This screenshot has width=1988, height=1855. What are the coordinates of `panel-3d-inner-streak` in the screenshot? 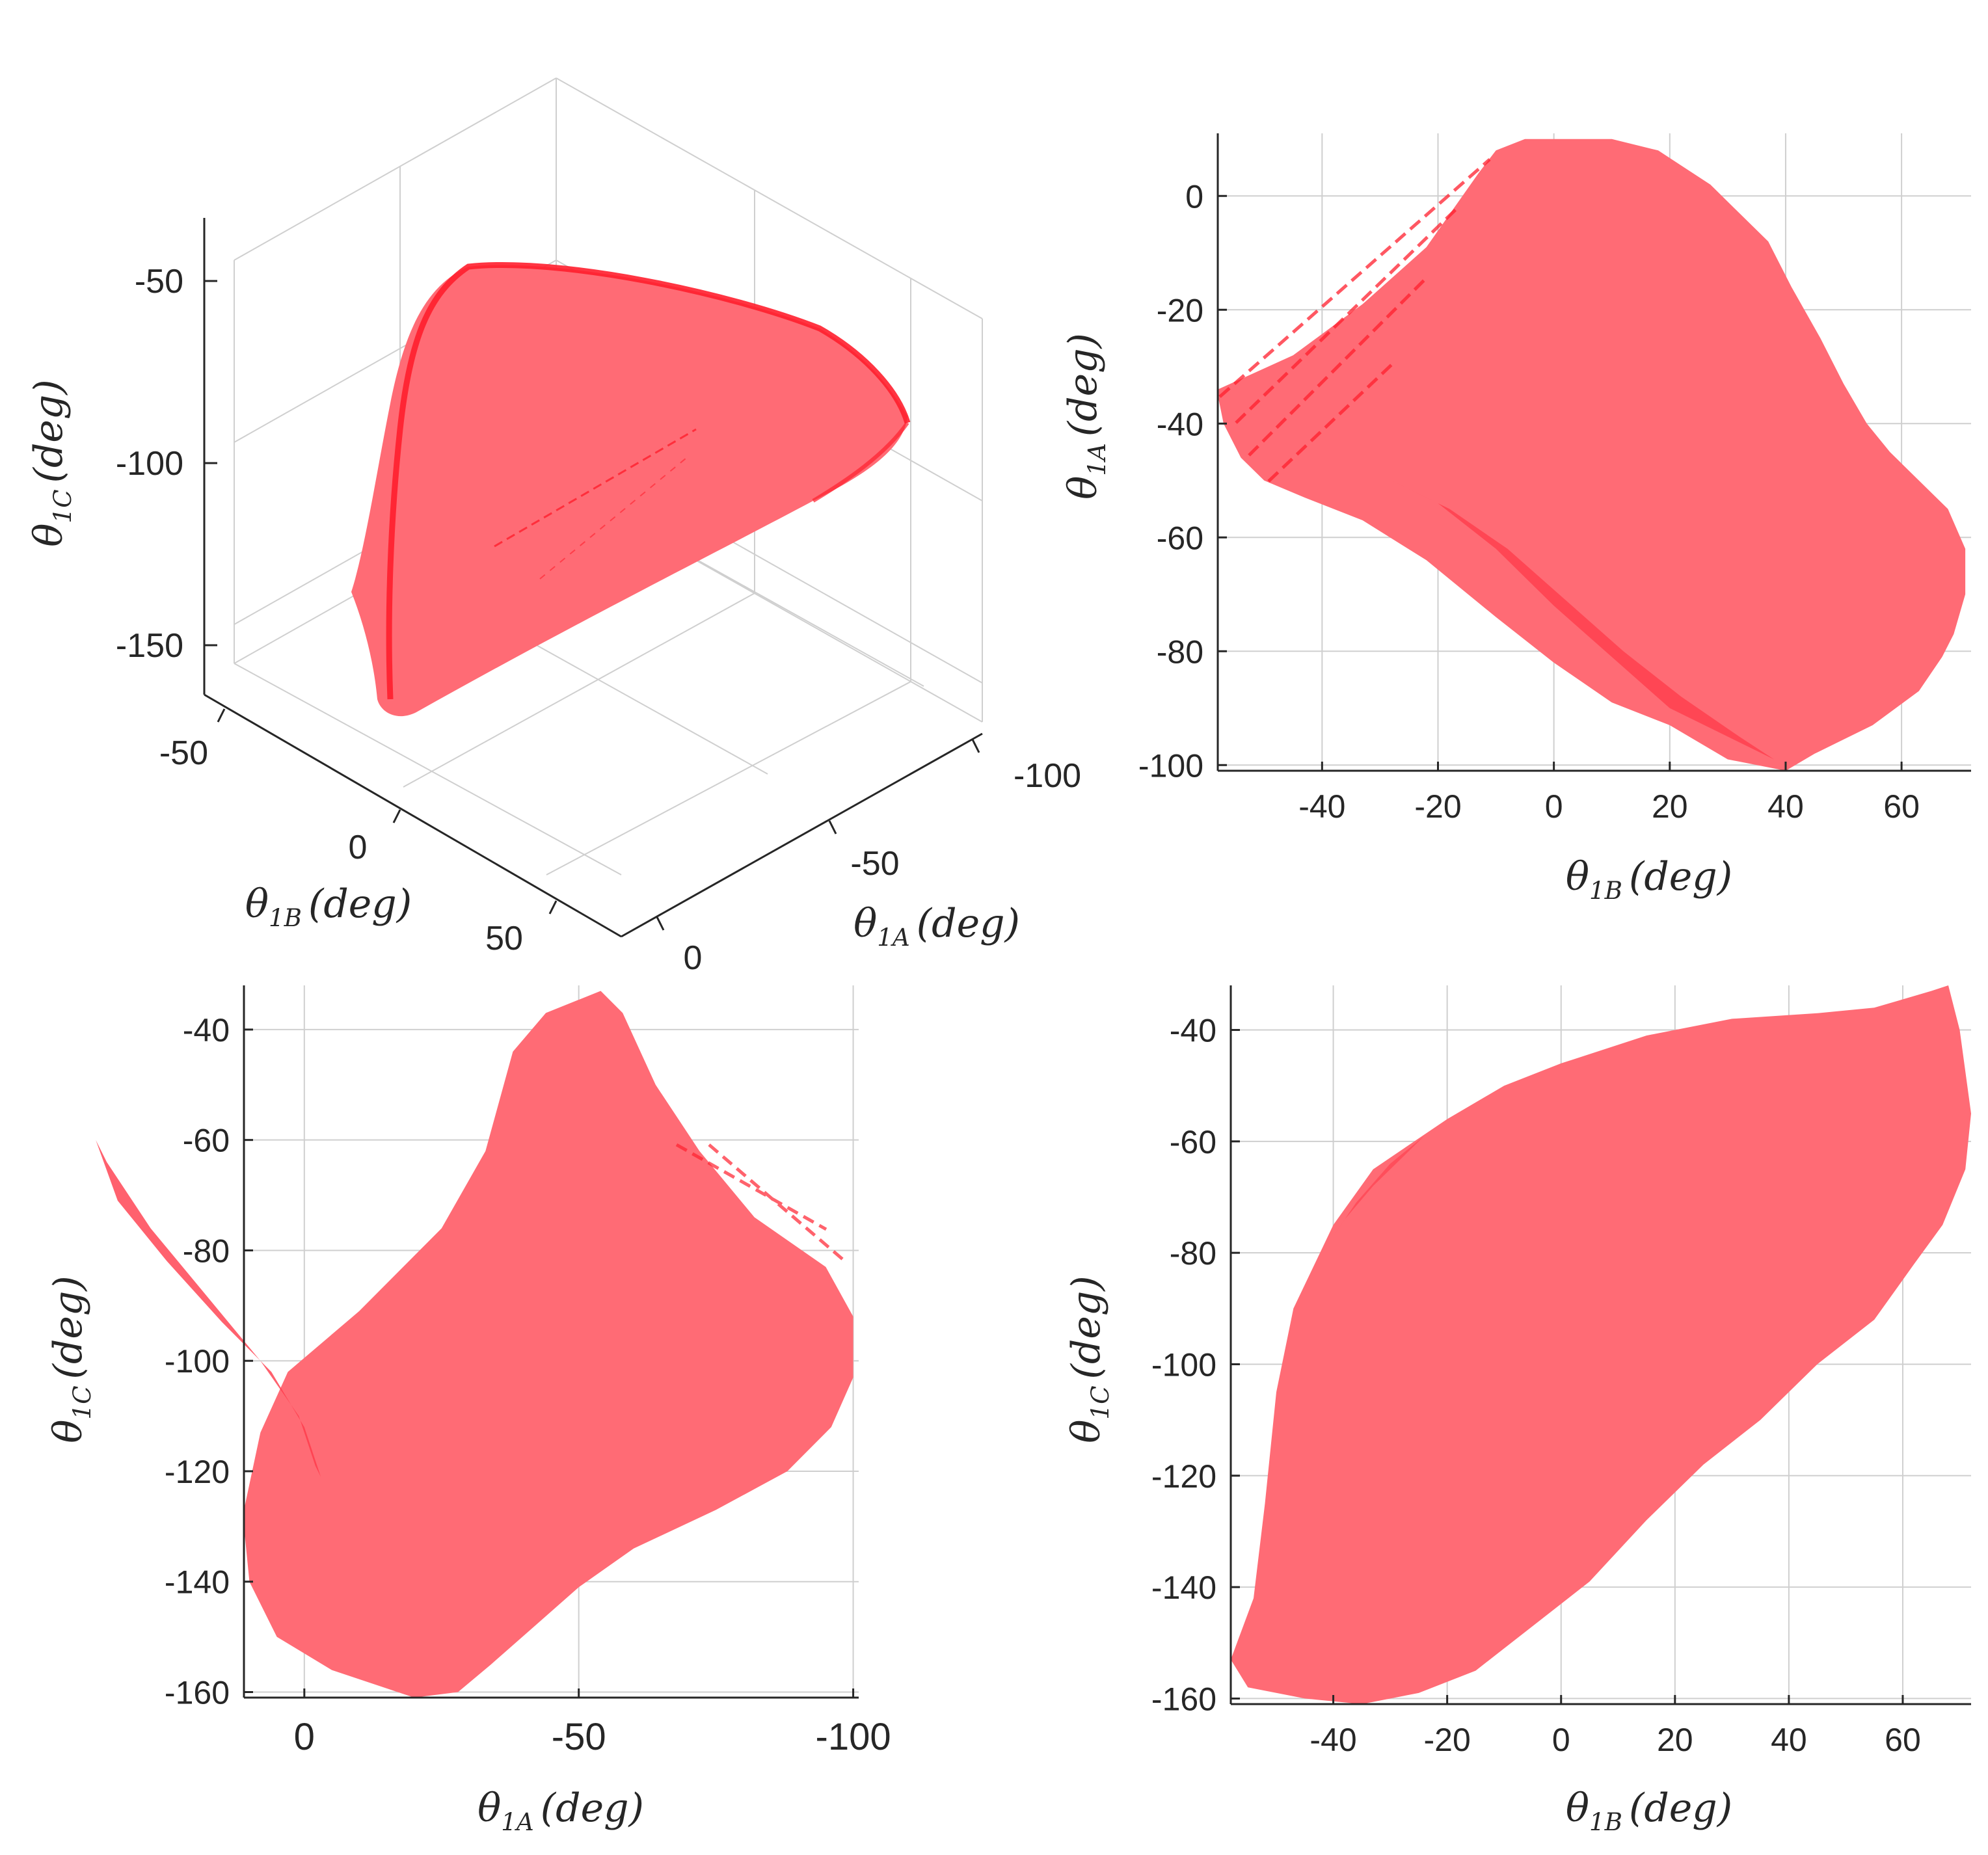 It's located at (595, 488).